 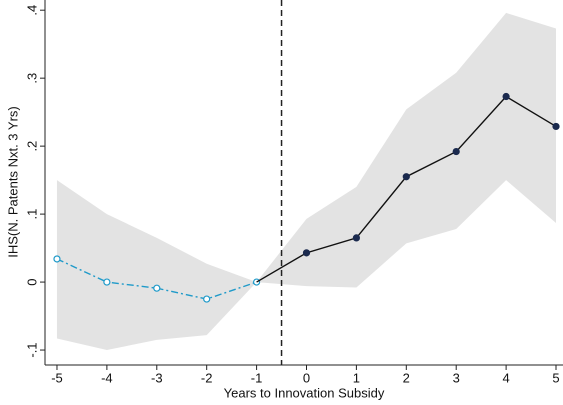 I want to click on x-tick-label: 1, so click(x=356, y=377).